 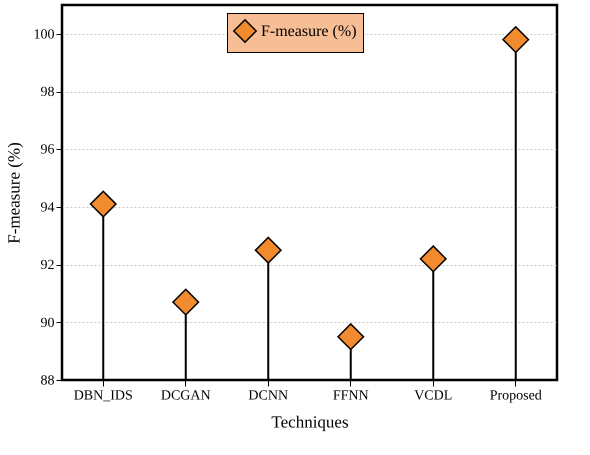 I want to click on x-tick-label: DBN_IDS, so click(x=103, y=396).